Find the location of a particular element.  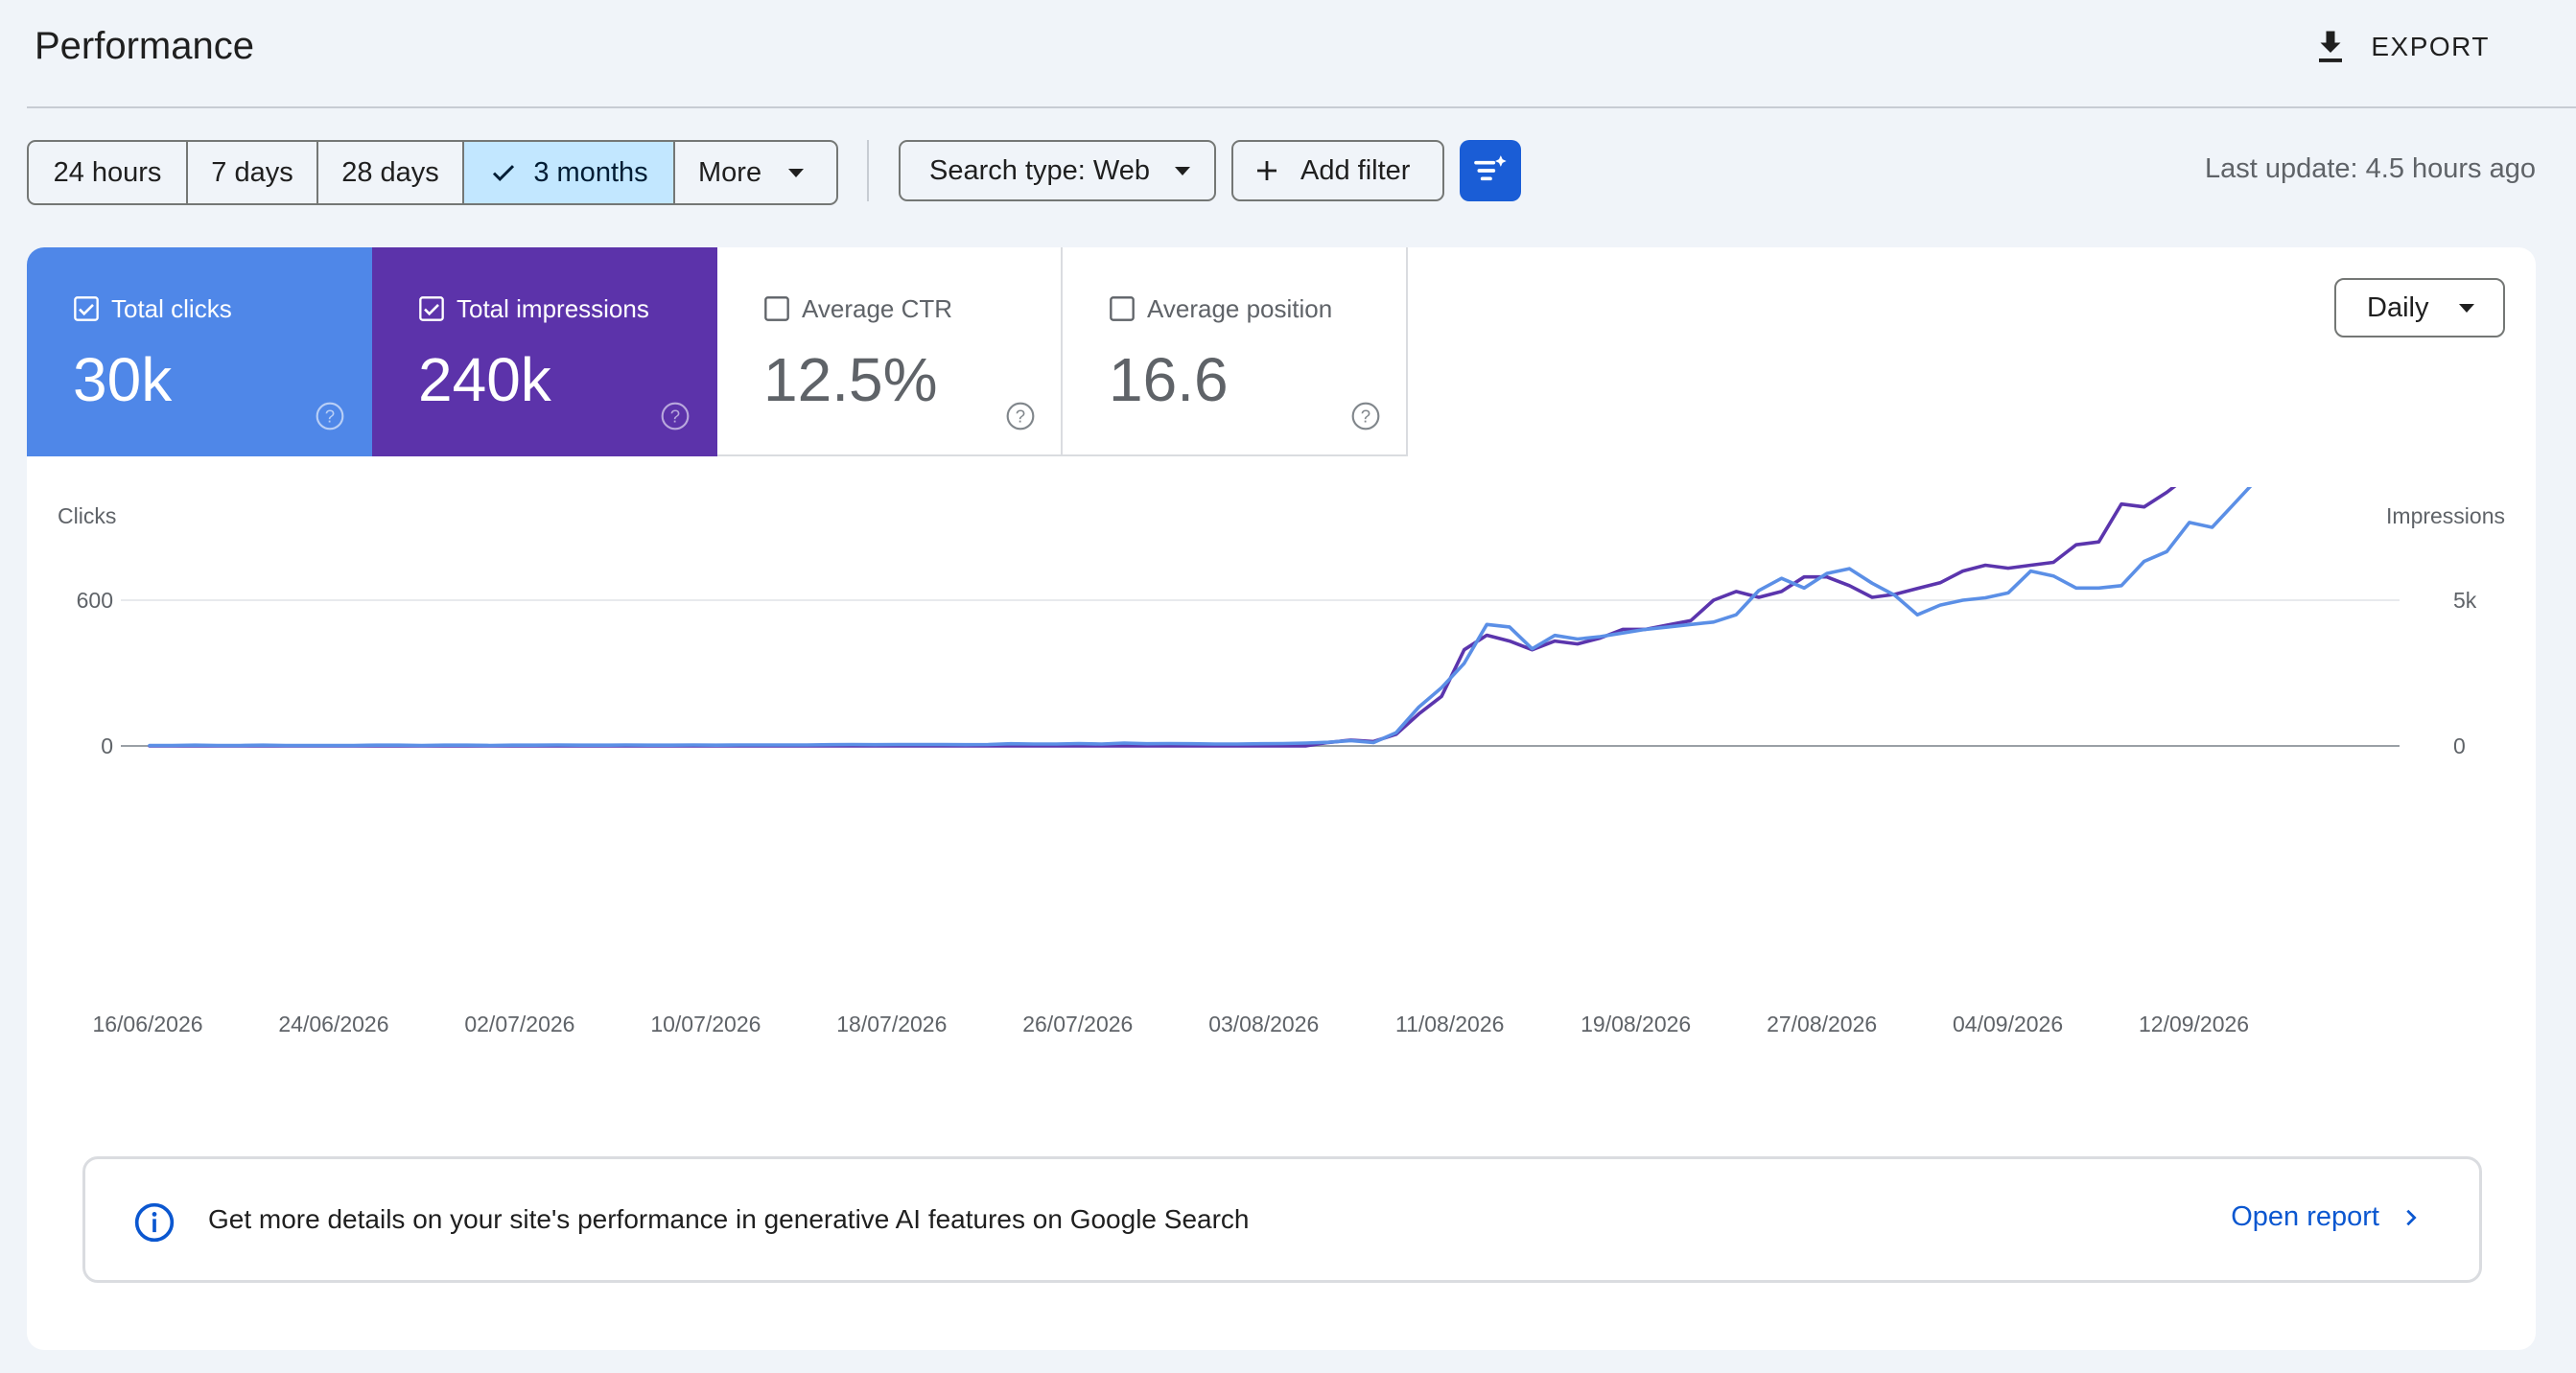

range-more-dropdown: More is located at coordinates (755, 172).